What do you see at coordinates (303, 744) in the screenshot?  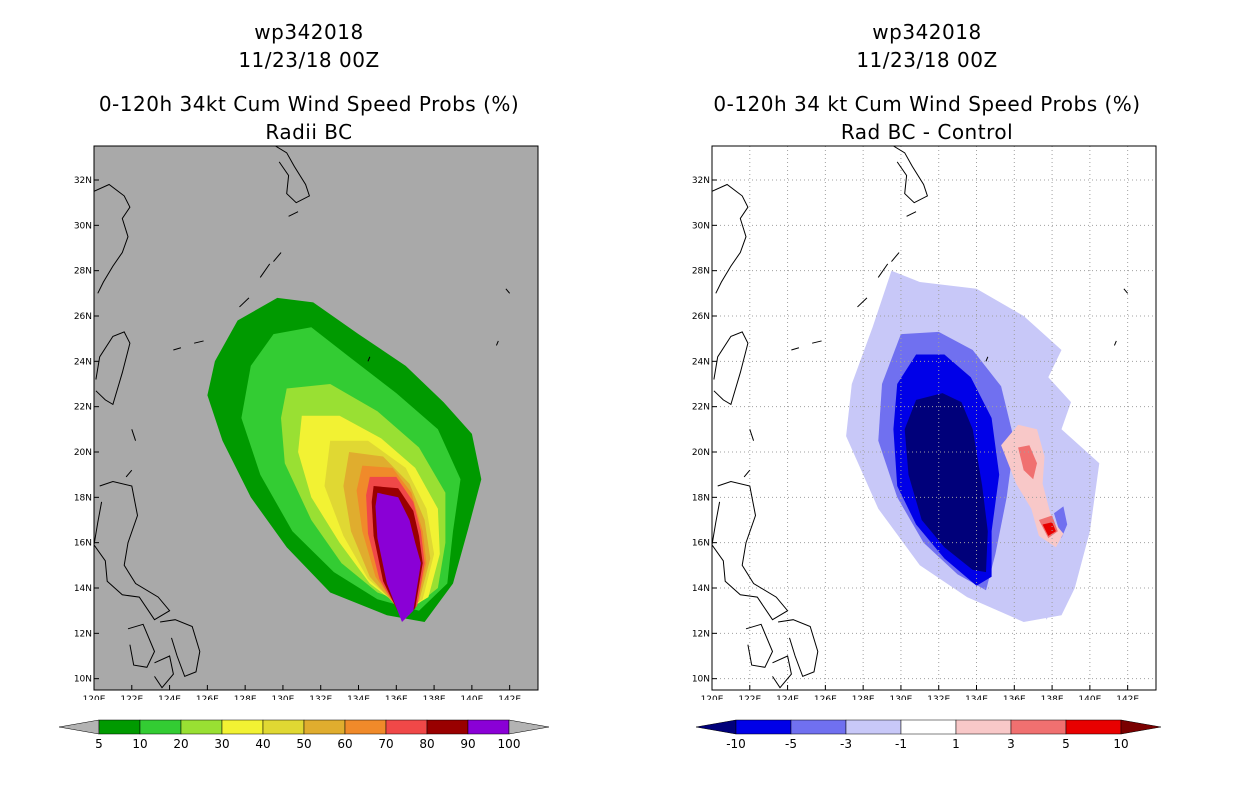 I see `colorbar-label: 50` at bounding box center [303, 744].